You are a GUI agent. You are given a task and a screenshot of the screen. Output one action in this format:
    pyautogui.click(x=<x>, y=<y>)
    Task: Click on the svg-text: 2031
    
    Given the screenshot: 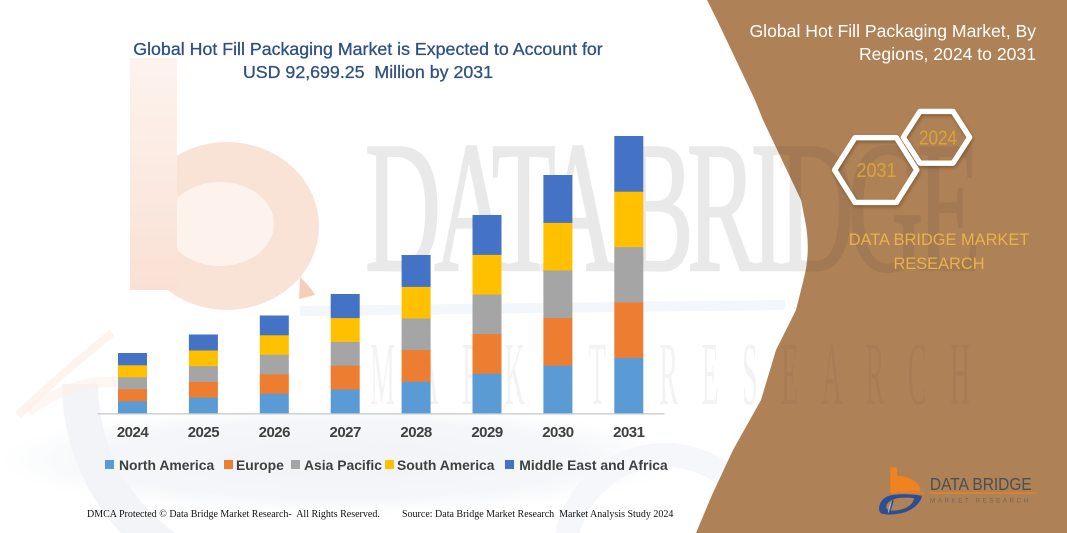 What is the action you would take?
    pyautogui.click(x=877, y=170)
    